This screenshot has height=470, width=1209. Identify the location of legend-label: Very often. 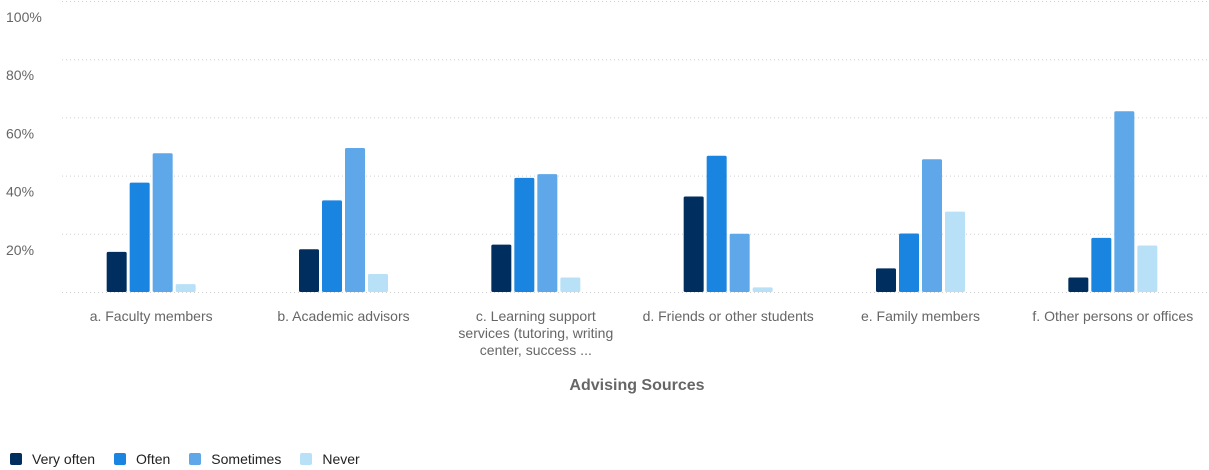
(64, 459).